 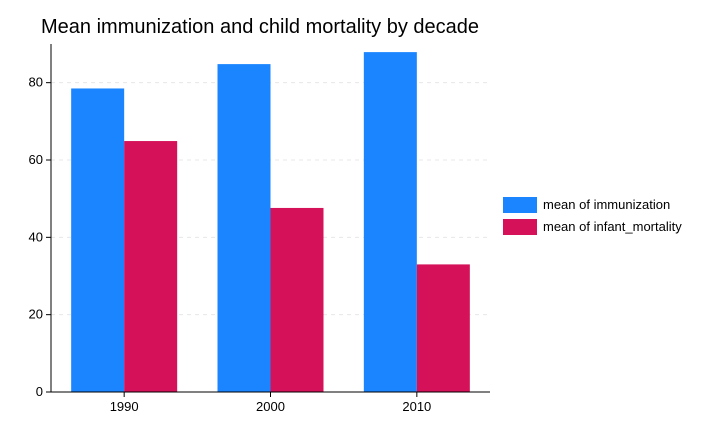 I want to click on bar-infant-mortality-2010, so click(x=443, y=328).